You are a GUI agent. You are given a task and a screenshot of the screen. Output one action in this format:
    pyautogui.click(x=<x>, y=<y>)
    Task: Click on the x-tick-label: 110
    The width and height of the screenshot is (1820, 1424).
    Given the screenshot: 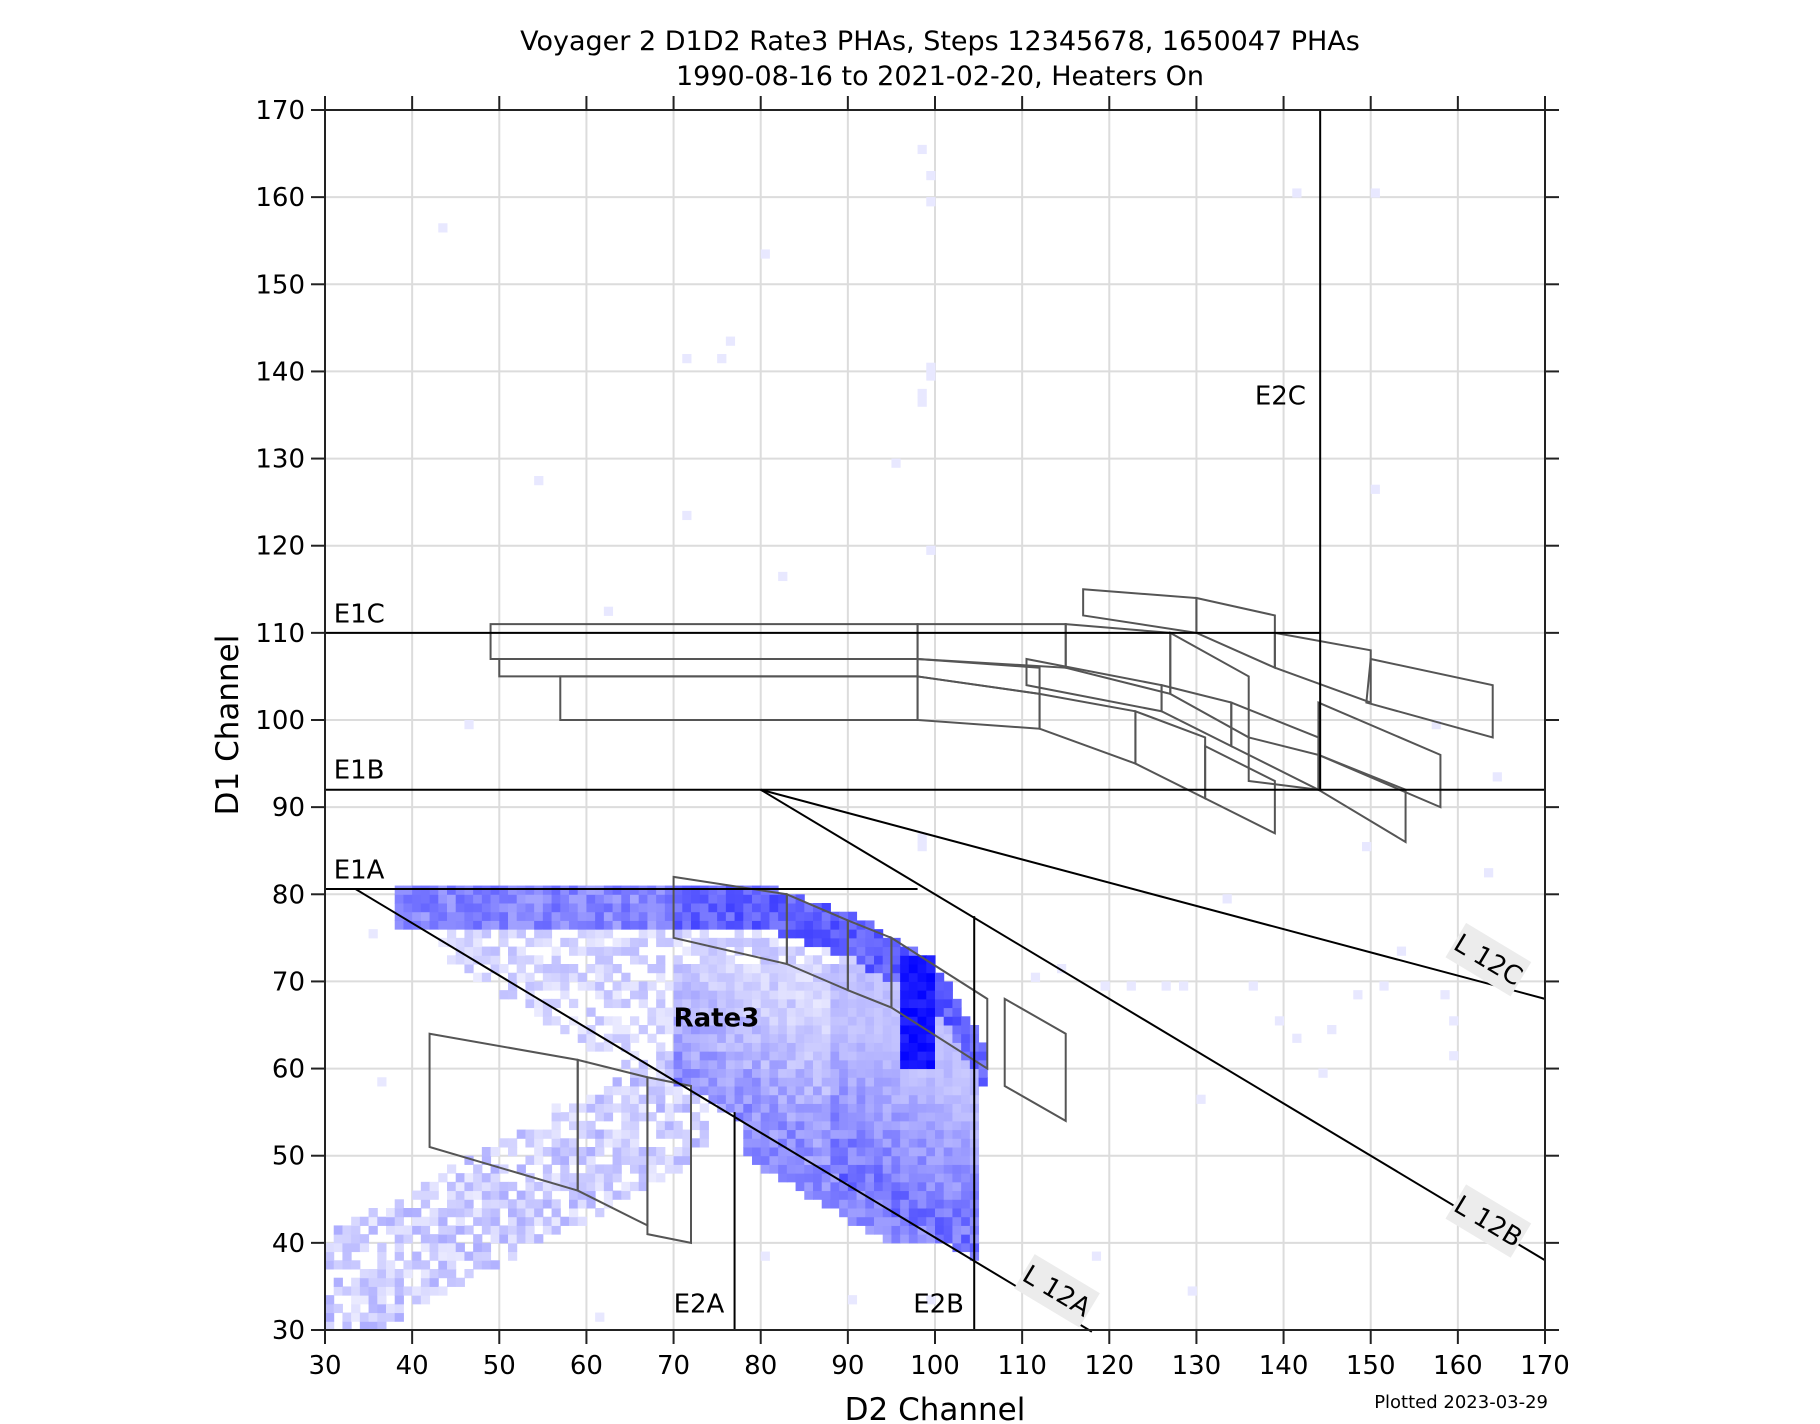 What is the action you would take?
    pyautogui.click(x=1022, y=1366)
    